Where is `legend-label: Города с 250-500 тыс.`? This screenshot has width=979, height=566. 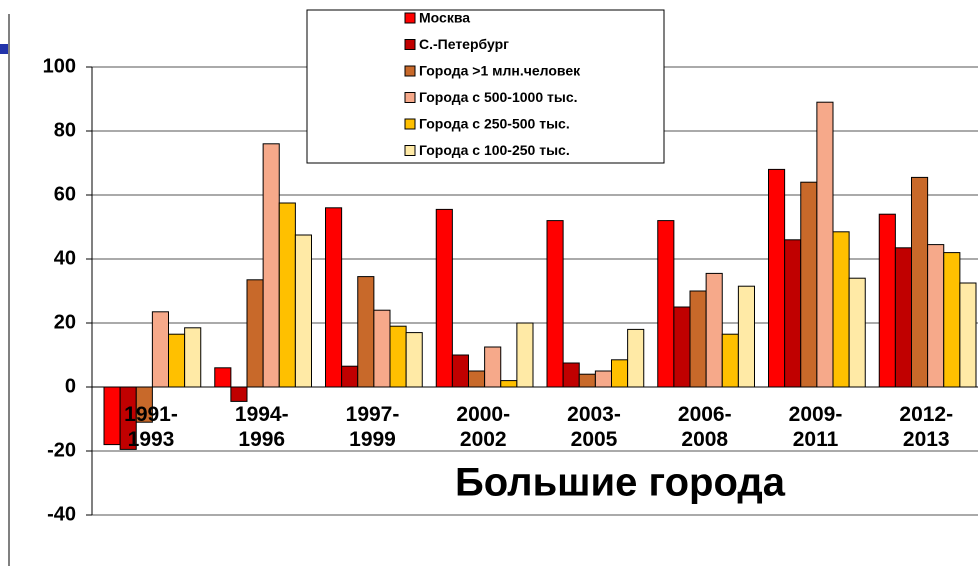 legend-label: Города с 250-500 тыс. is located at coordinates (494, 124).